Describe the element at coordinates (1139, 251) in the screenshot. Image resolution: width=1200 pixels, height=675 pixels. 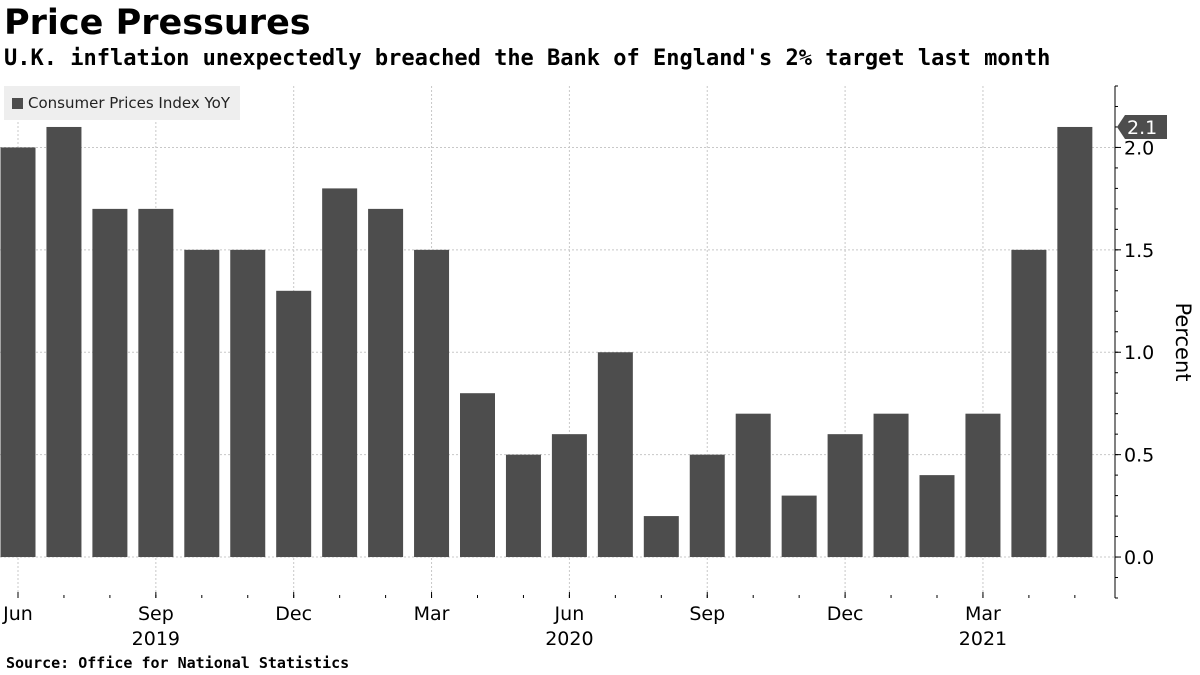
I see `y-tick-label: 1.5` at that location.